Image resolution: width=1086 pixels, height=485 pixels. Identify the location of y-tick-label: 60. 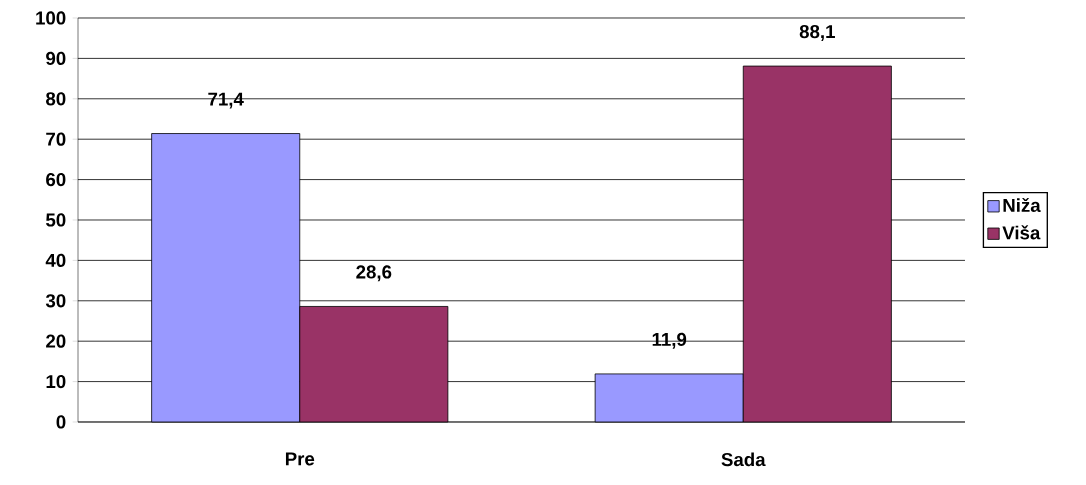
(56, 179).